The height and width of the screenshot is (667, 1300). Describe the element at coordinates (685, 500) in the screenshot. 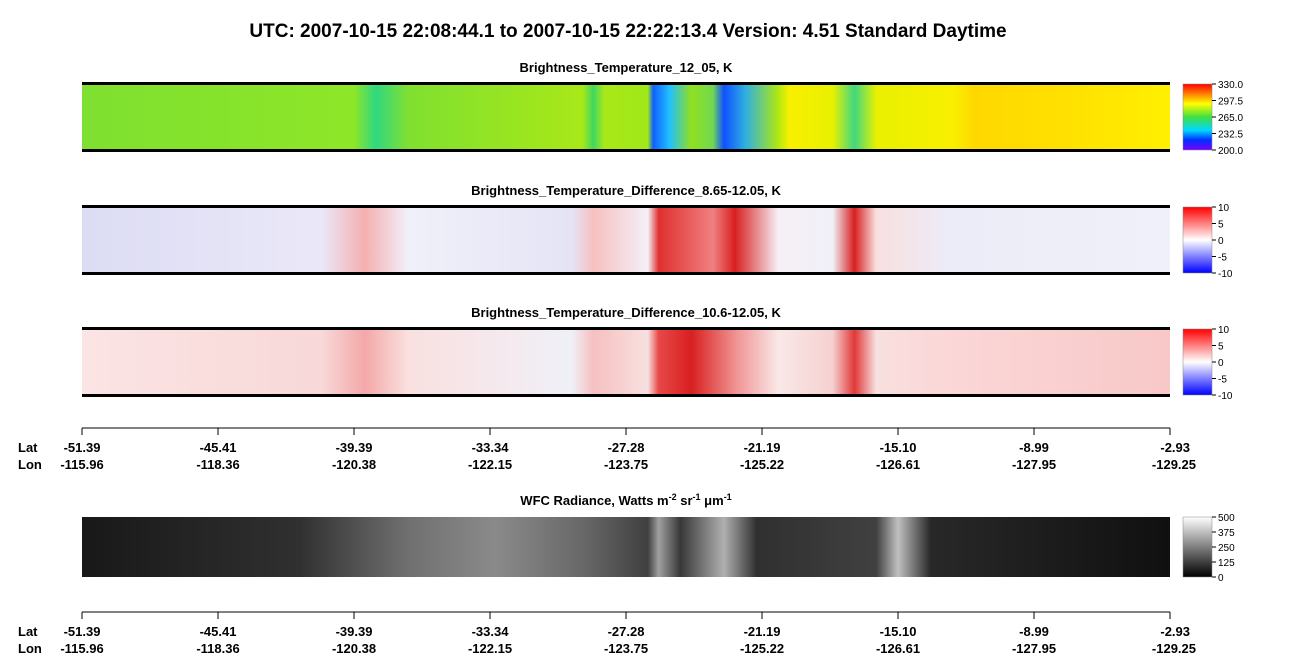

I see `title-part: sr` at that location.